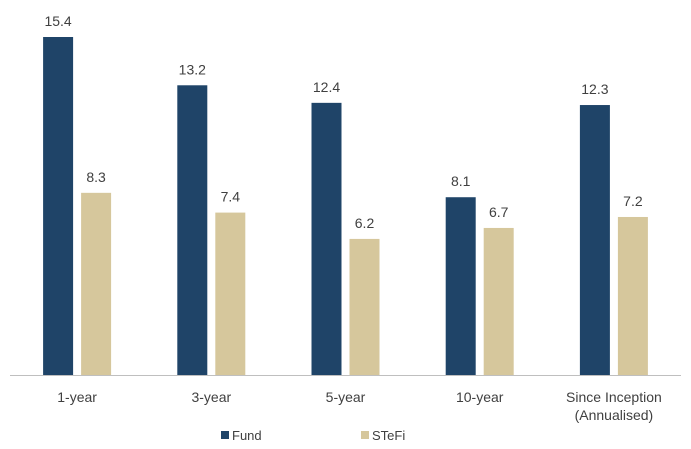 Image resolution: width=691 pixels, height=449 pixels. I want to click on x-tick-label-1: 3-year, so click(211, 397).